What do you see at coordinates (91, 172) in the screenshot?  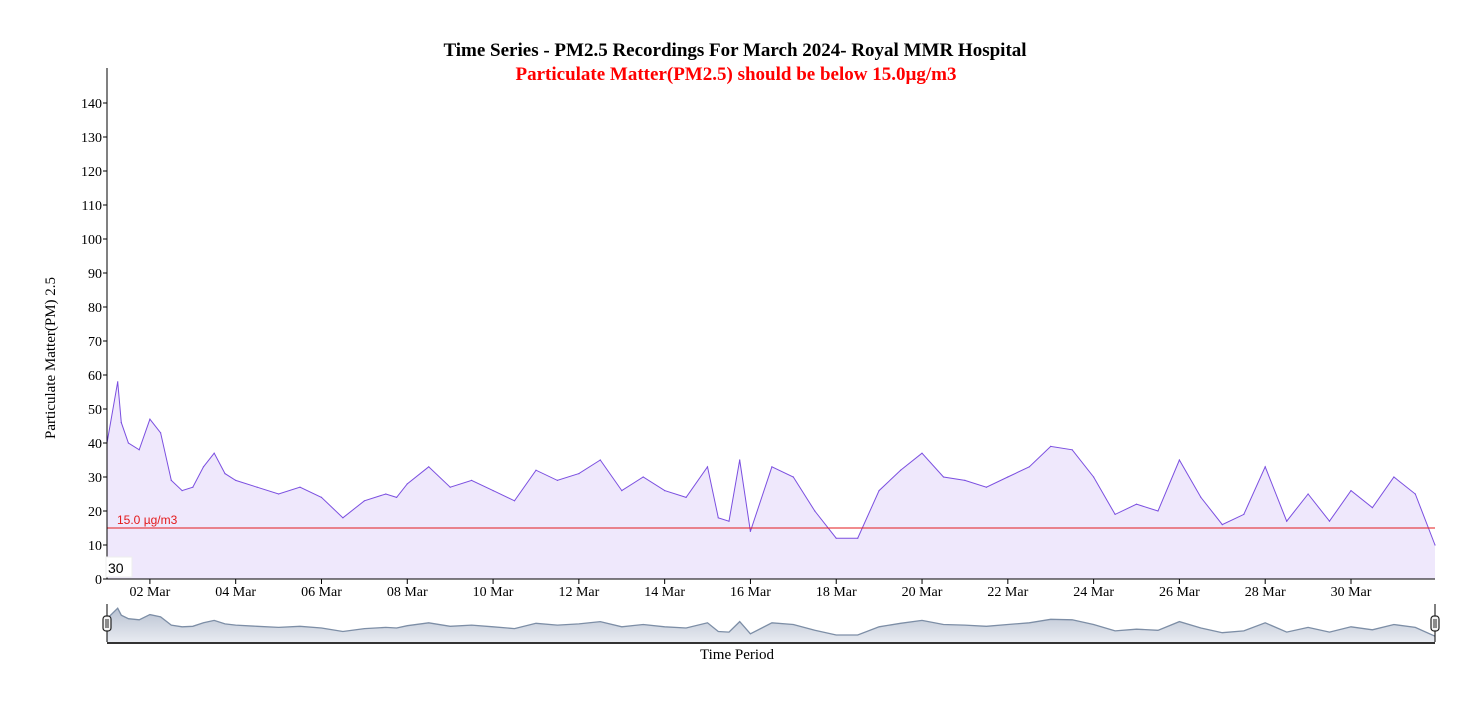 I see `y-tick-label: 120` at bounding box center [91, 172].